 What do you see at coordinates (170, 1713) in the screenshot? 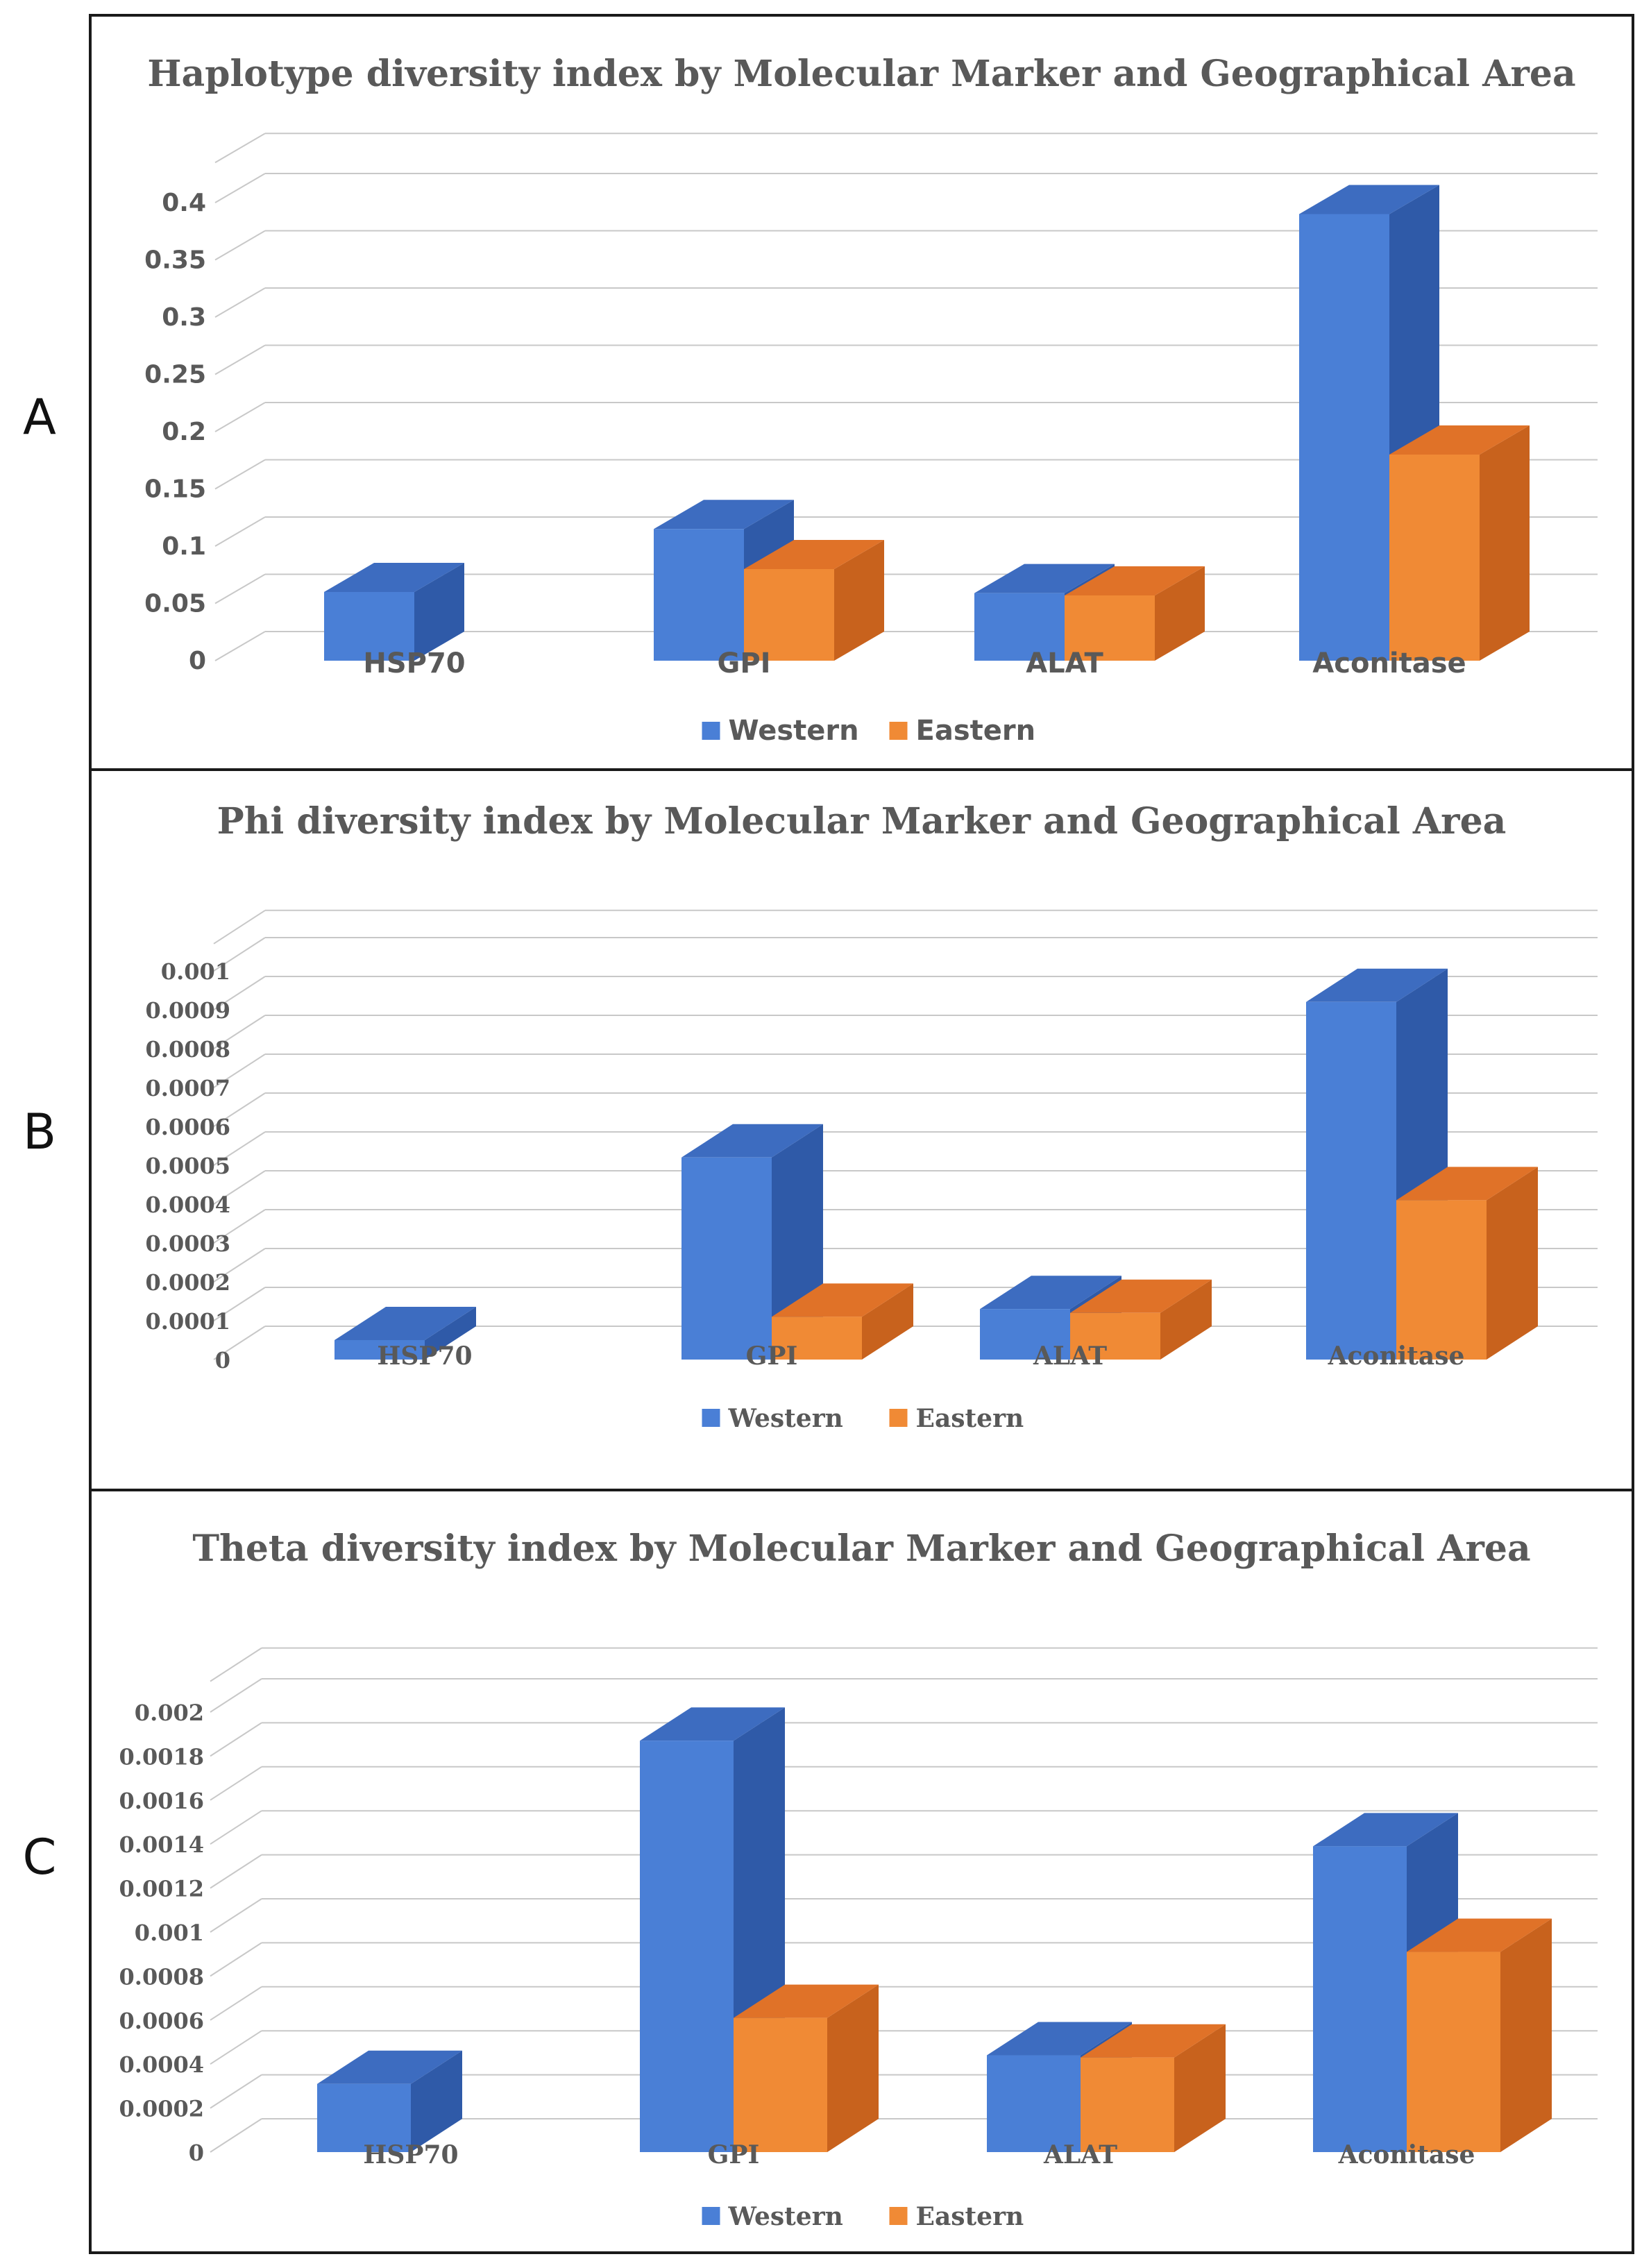
I see `y-tick-label: 0.002` at bounding box center [170, 1713].